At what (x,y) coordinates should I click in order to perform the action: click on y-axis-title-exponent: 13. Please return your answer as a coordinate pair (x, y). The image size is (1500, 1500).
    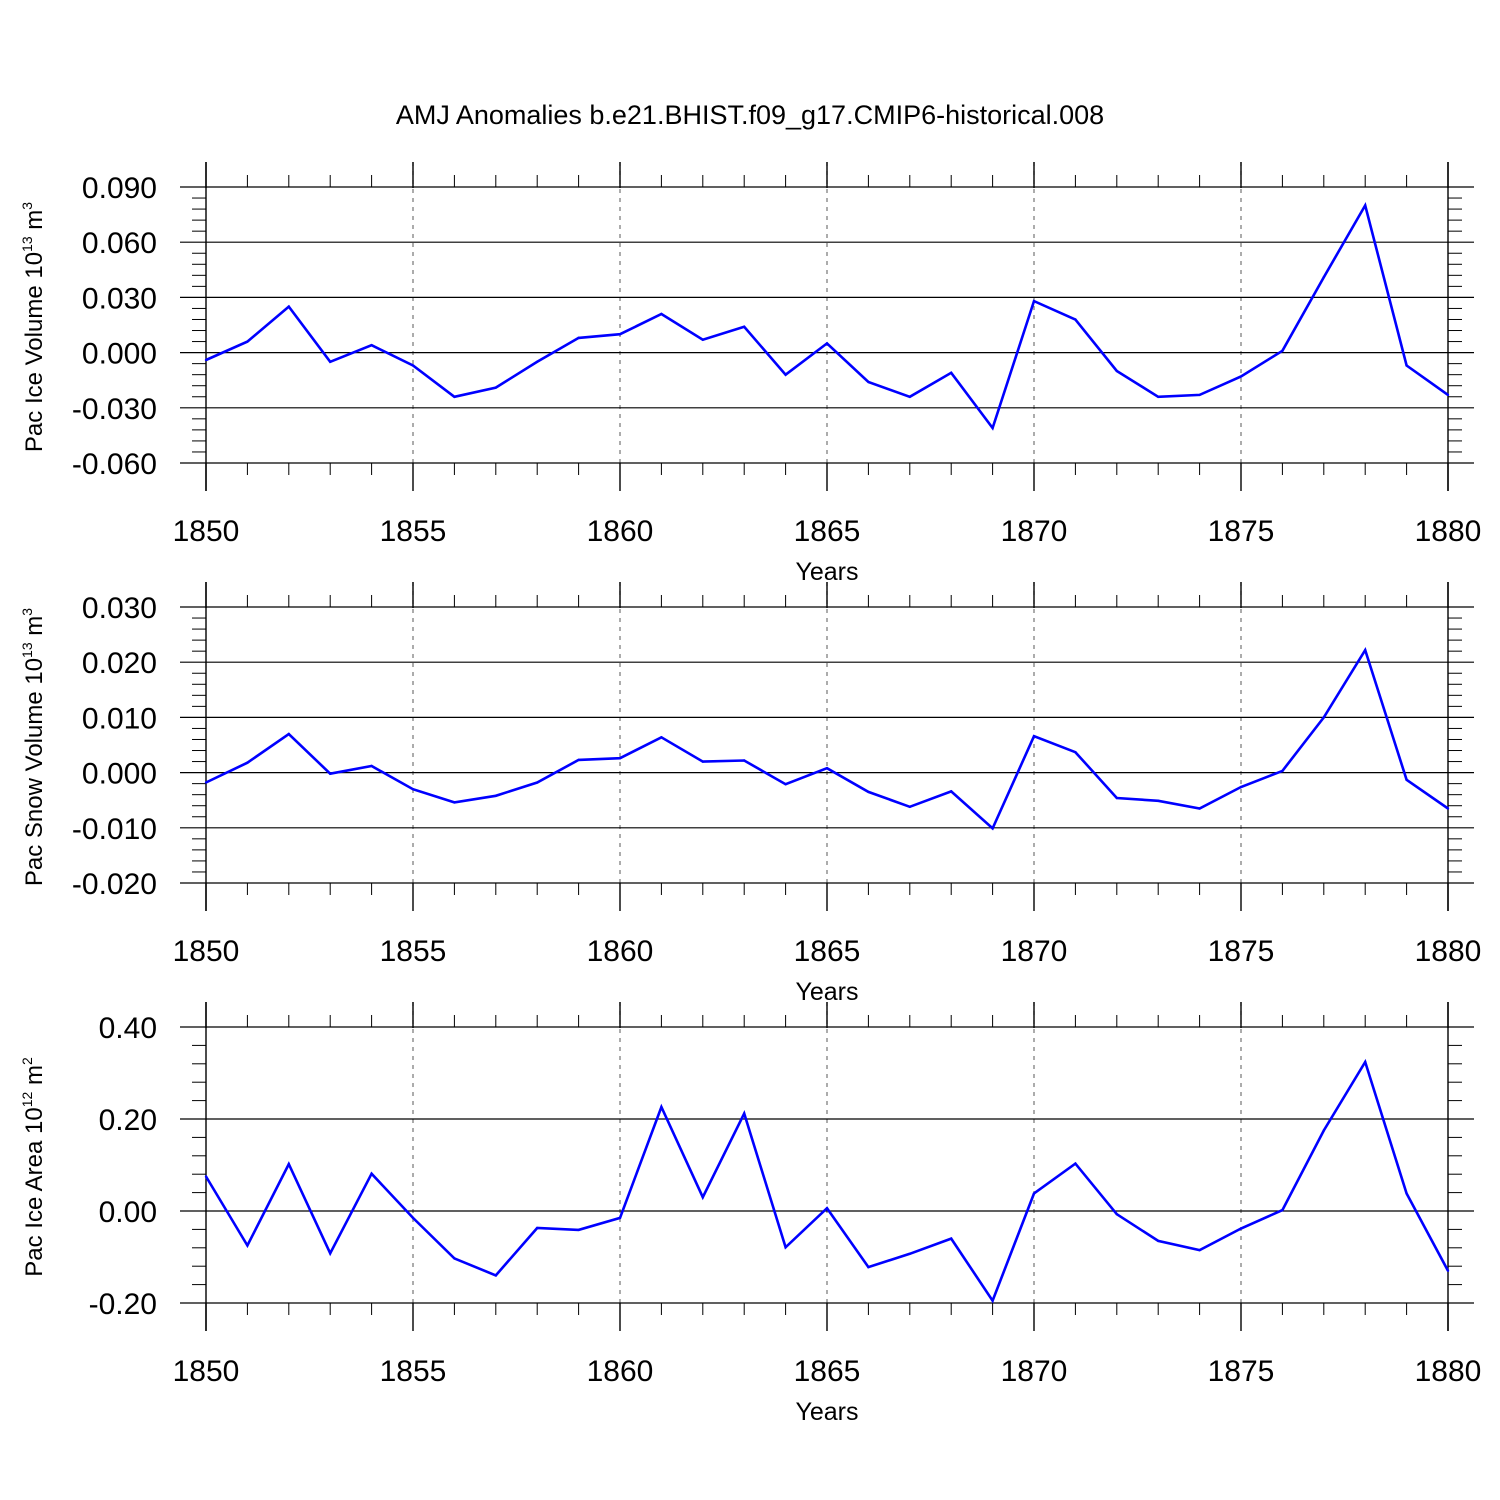
    Looking at the image, I should click on (27, 650).